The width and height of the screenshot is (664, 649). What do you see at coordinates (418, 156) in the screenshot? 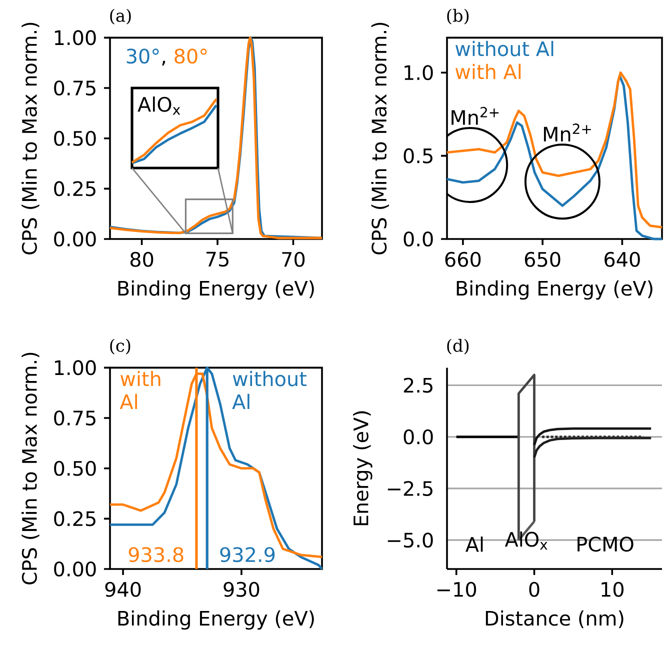
I see `y-tick-label: 0.5` at bounding box center [418, 156].